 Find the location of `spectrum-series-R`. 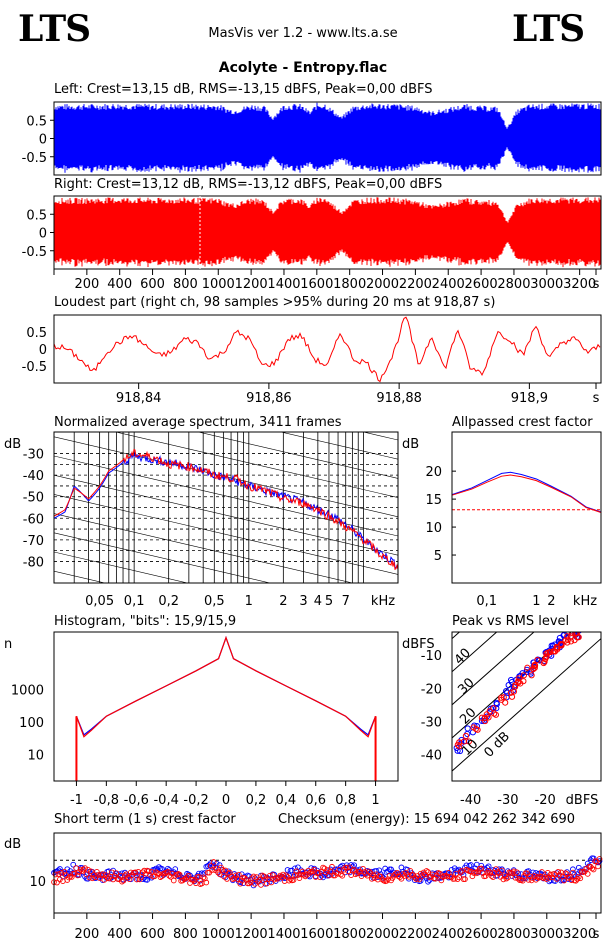

spectrum-series-R is located at coordinates (226, 509).